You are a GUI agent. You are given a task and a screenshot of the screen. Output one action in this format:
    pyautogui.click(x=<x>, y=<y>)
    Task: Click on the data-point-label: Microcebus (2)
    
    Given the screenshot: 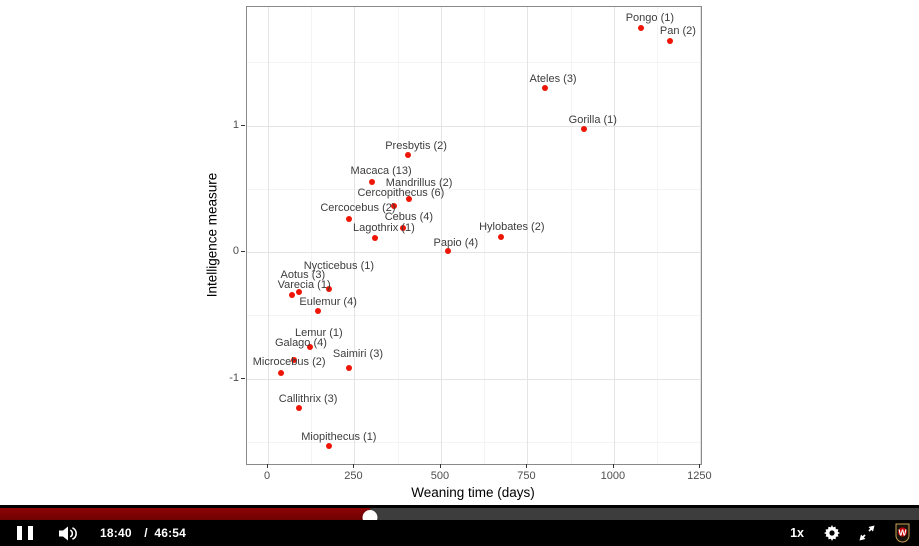 What is the action you would take?
    pyautogui.click(x=289, y=362)
    